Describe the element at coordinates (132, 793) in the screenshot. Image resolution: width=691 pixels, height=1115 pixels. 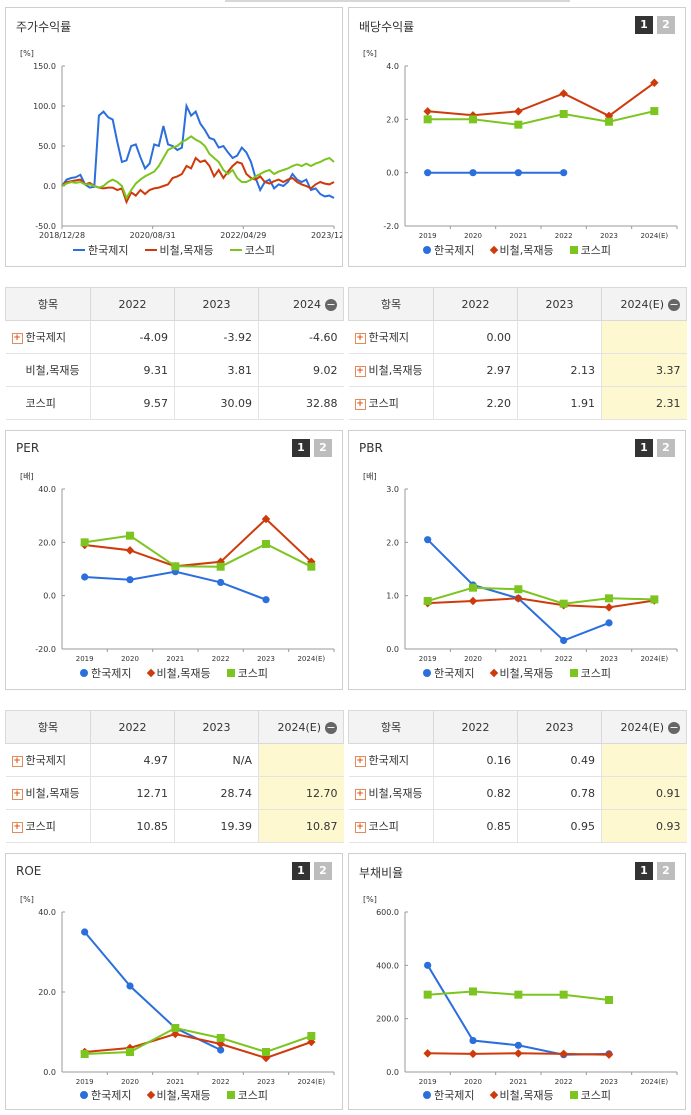
I see `table-cell: 12.71` at that location.